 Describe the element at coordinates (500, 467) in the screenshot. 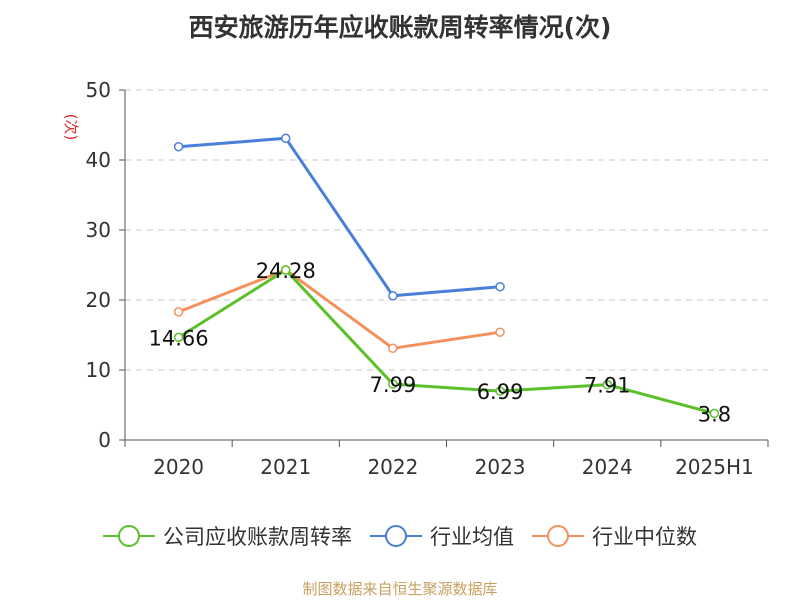

I see `x-tick-label: 2023` at that location.